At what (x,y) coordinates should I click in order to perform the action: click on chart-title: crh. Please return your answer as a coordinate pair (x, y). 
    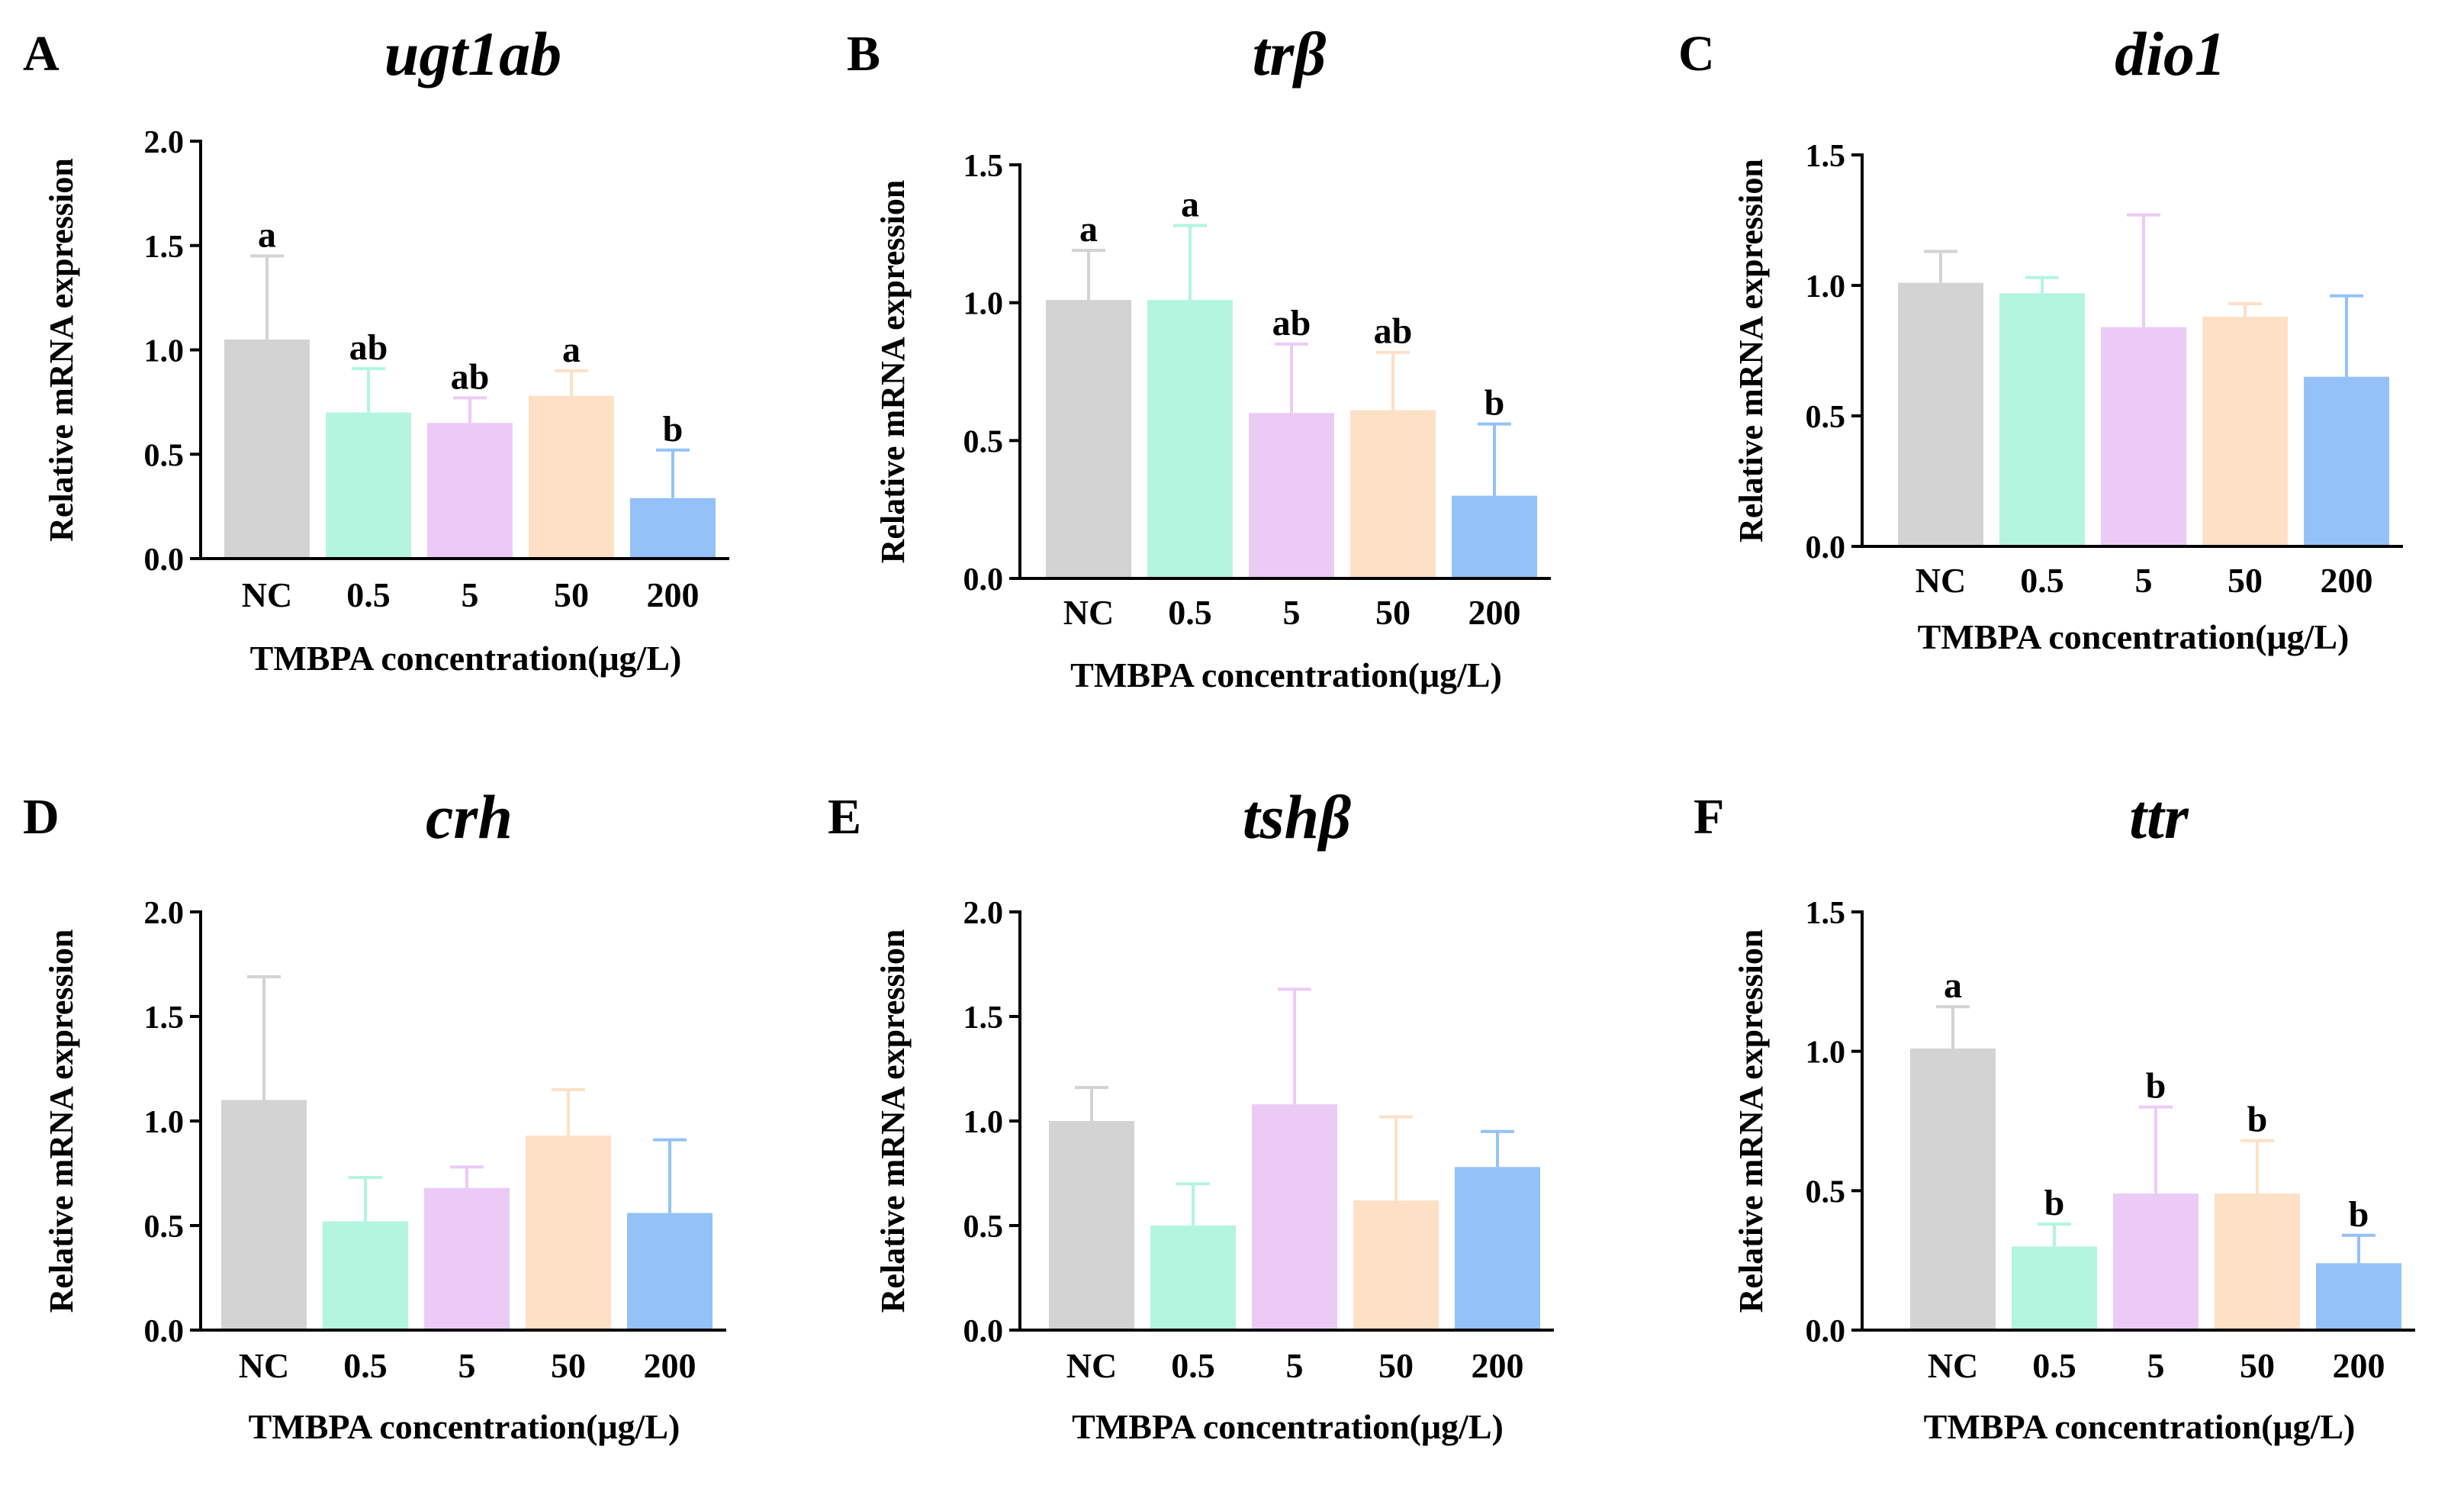
    Looking at the image, I should click on (469, 817).